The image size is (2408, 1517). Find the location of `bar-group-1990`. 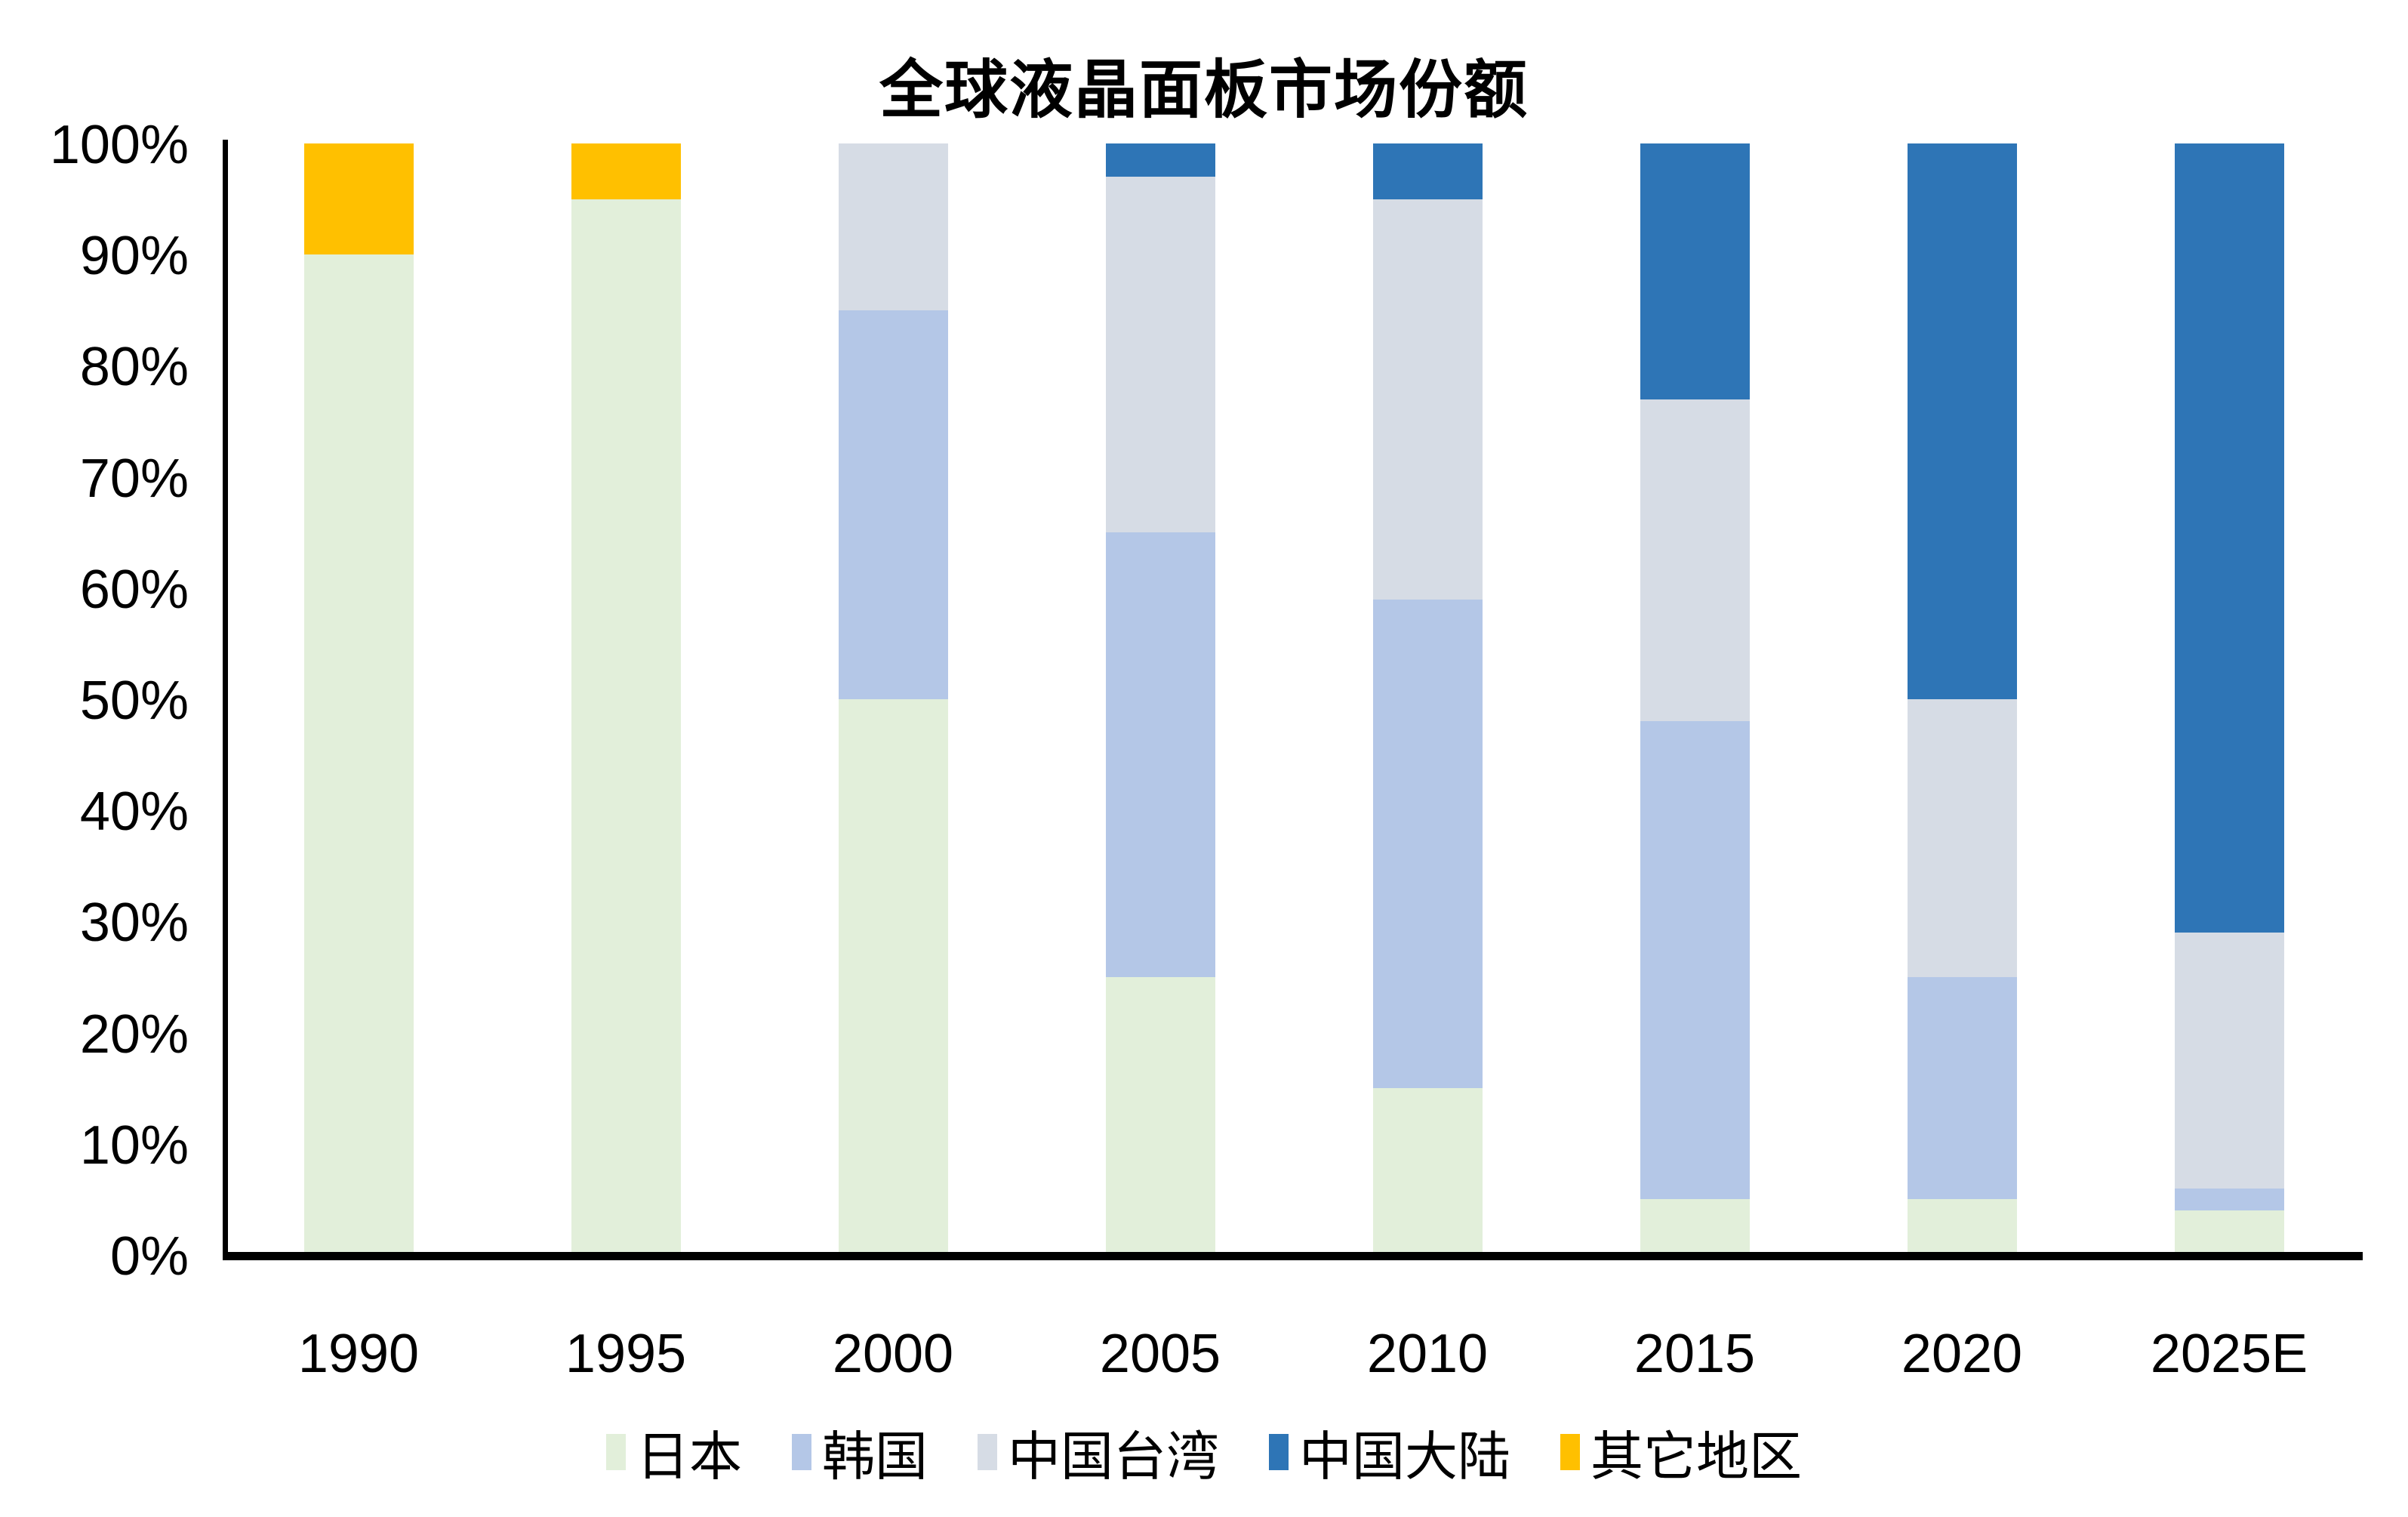

bar-group-1990 is located at coordinates (358, 699).